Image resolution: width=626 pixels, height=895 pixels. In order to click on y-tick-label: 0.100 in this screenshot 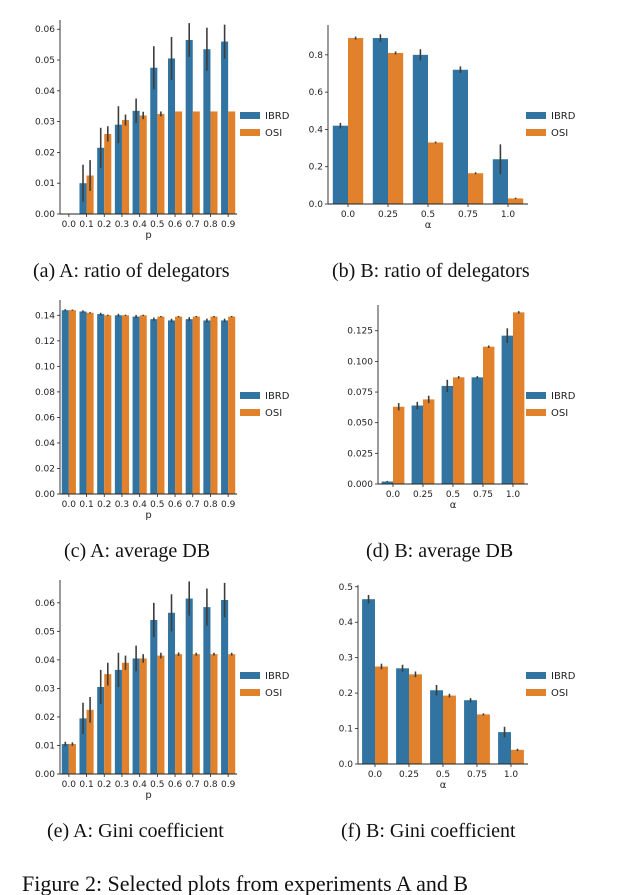, I will do `click(360, 362)`.